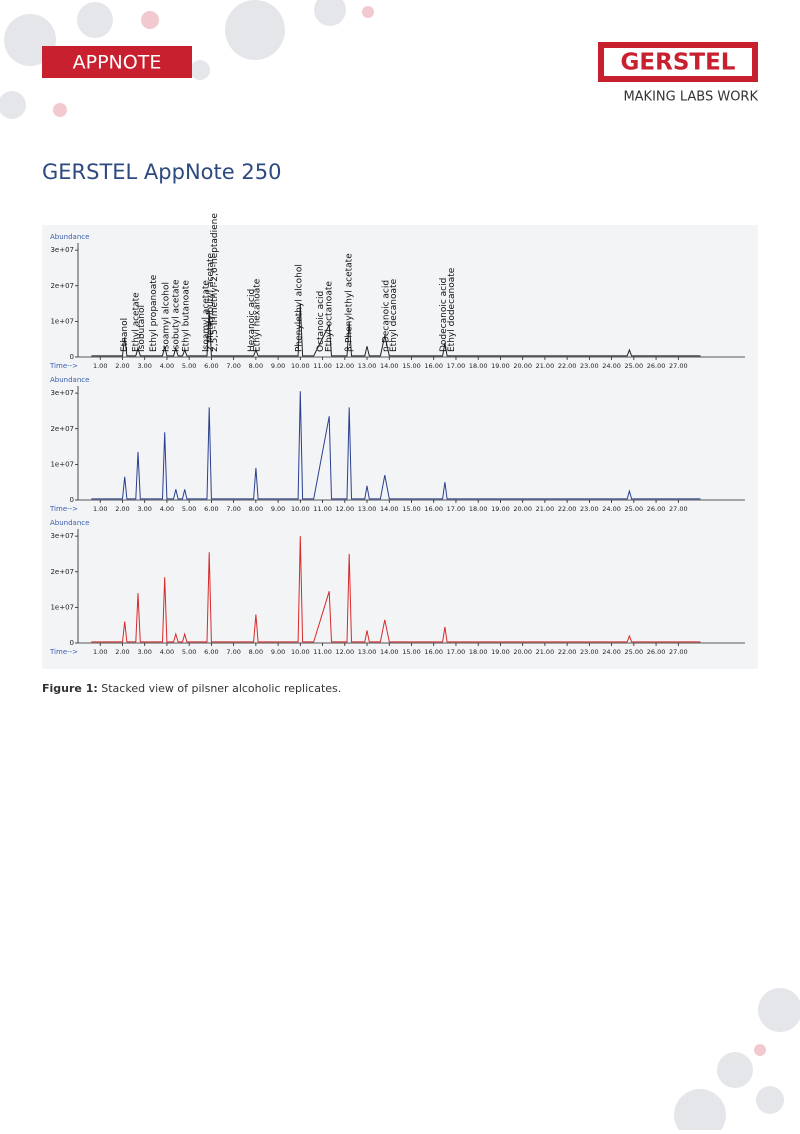 The image size is (800, 1134). Describe the element at coordinates (321, 321) in the screenshot. I see `peak-label: Octanoic acid` at that location.